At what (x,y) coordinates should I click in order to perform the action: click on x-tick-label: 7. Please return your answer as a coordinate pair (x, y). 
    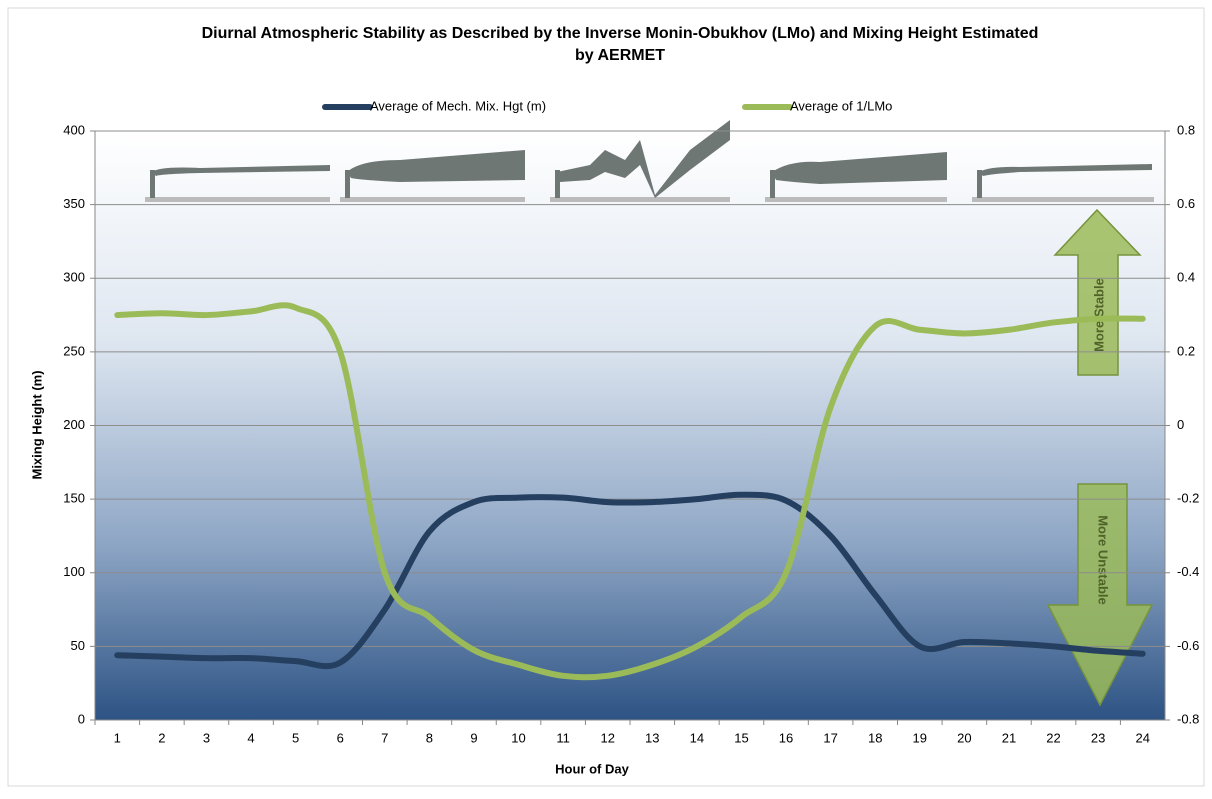
    Looking at the image, I should click on (384, 737).